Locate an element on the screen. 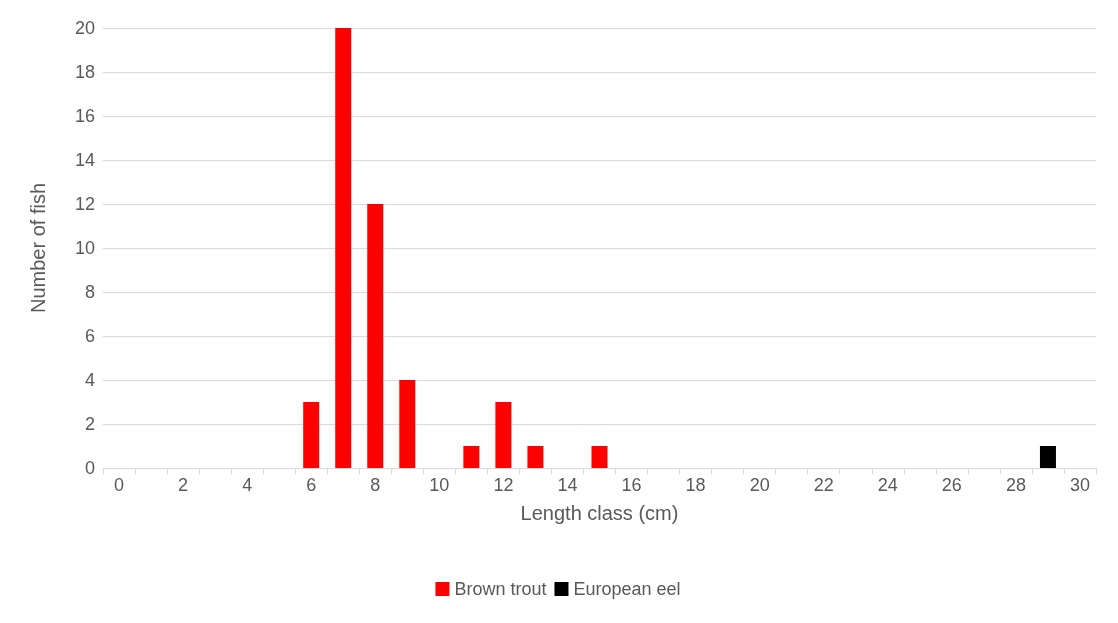 The width and height of the screenshot is (1118, 623). x-tick-label: 28 is located at coordinates (1015, 485).